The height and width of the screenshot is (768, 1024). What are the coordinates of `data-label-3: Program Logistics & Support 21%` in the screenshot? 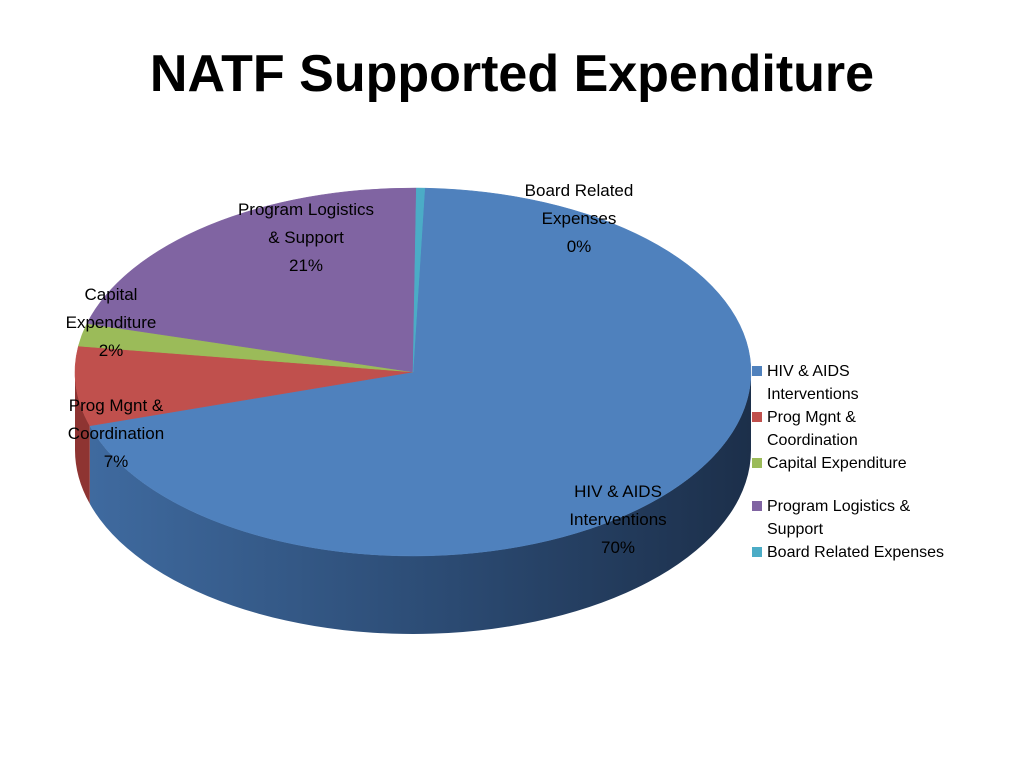 It's located at (306, 237).